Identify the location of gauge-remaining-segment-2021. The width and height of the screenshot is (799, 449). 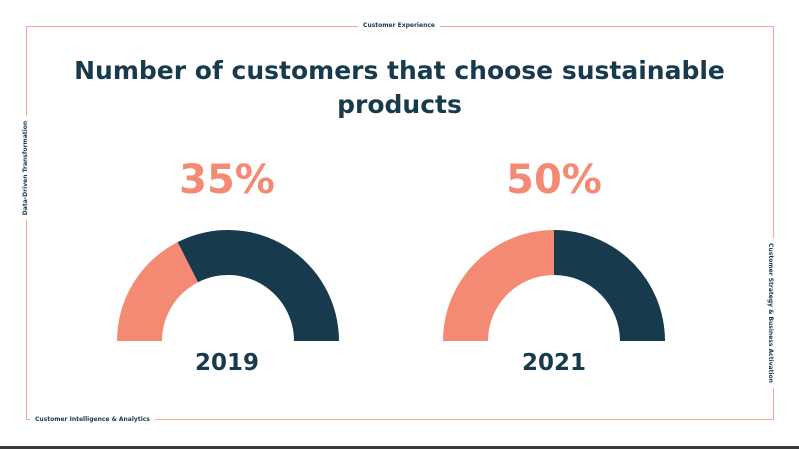
(609, 285).